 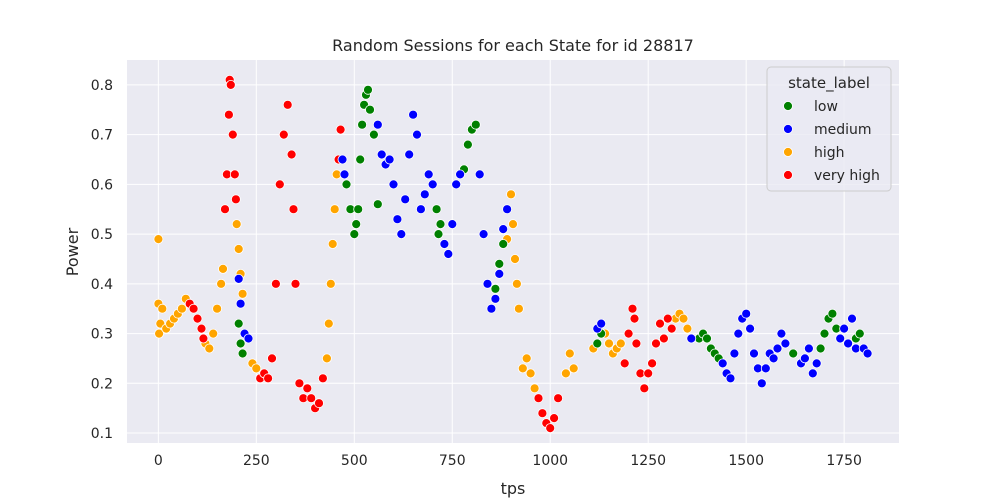 I want to click on x-tick-label: 1500, so click(x=746, y=461).